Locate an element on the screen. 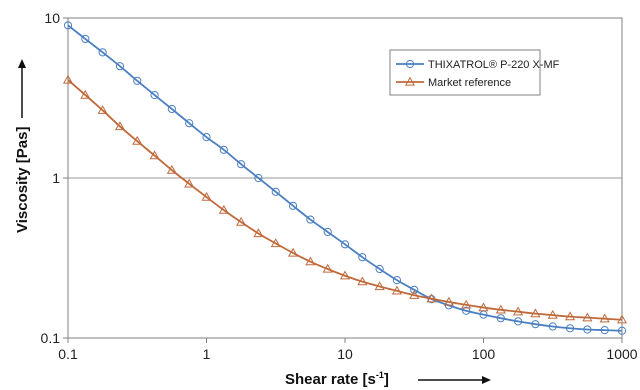 This screenshot has width=640, height=390. legend-item: Market reference is located at coordinates (453, 82).